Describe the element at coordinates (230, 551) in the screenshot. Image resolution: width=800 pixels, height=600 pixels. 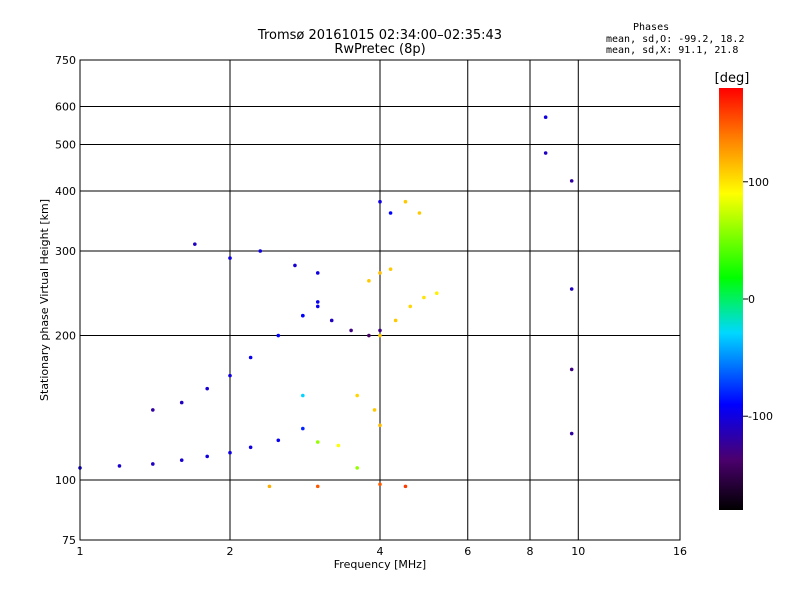
I see `x-tick-label-2: 2` at that location.